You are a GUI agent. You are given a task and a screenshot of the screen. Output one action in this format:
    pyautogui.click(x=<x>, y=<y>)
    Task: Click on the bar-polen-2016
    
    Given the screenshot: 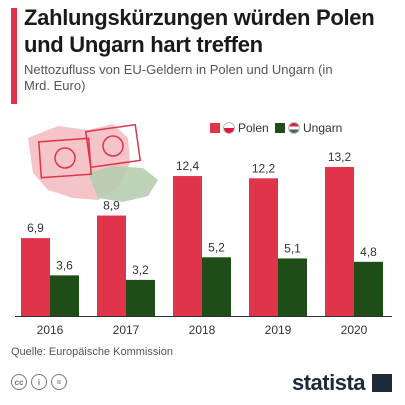 What is the action you would take?
    pyautogui.click(x=35, y=277)
    